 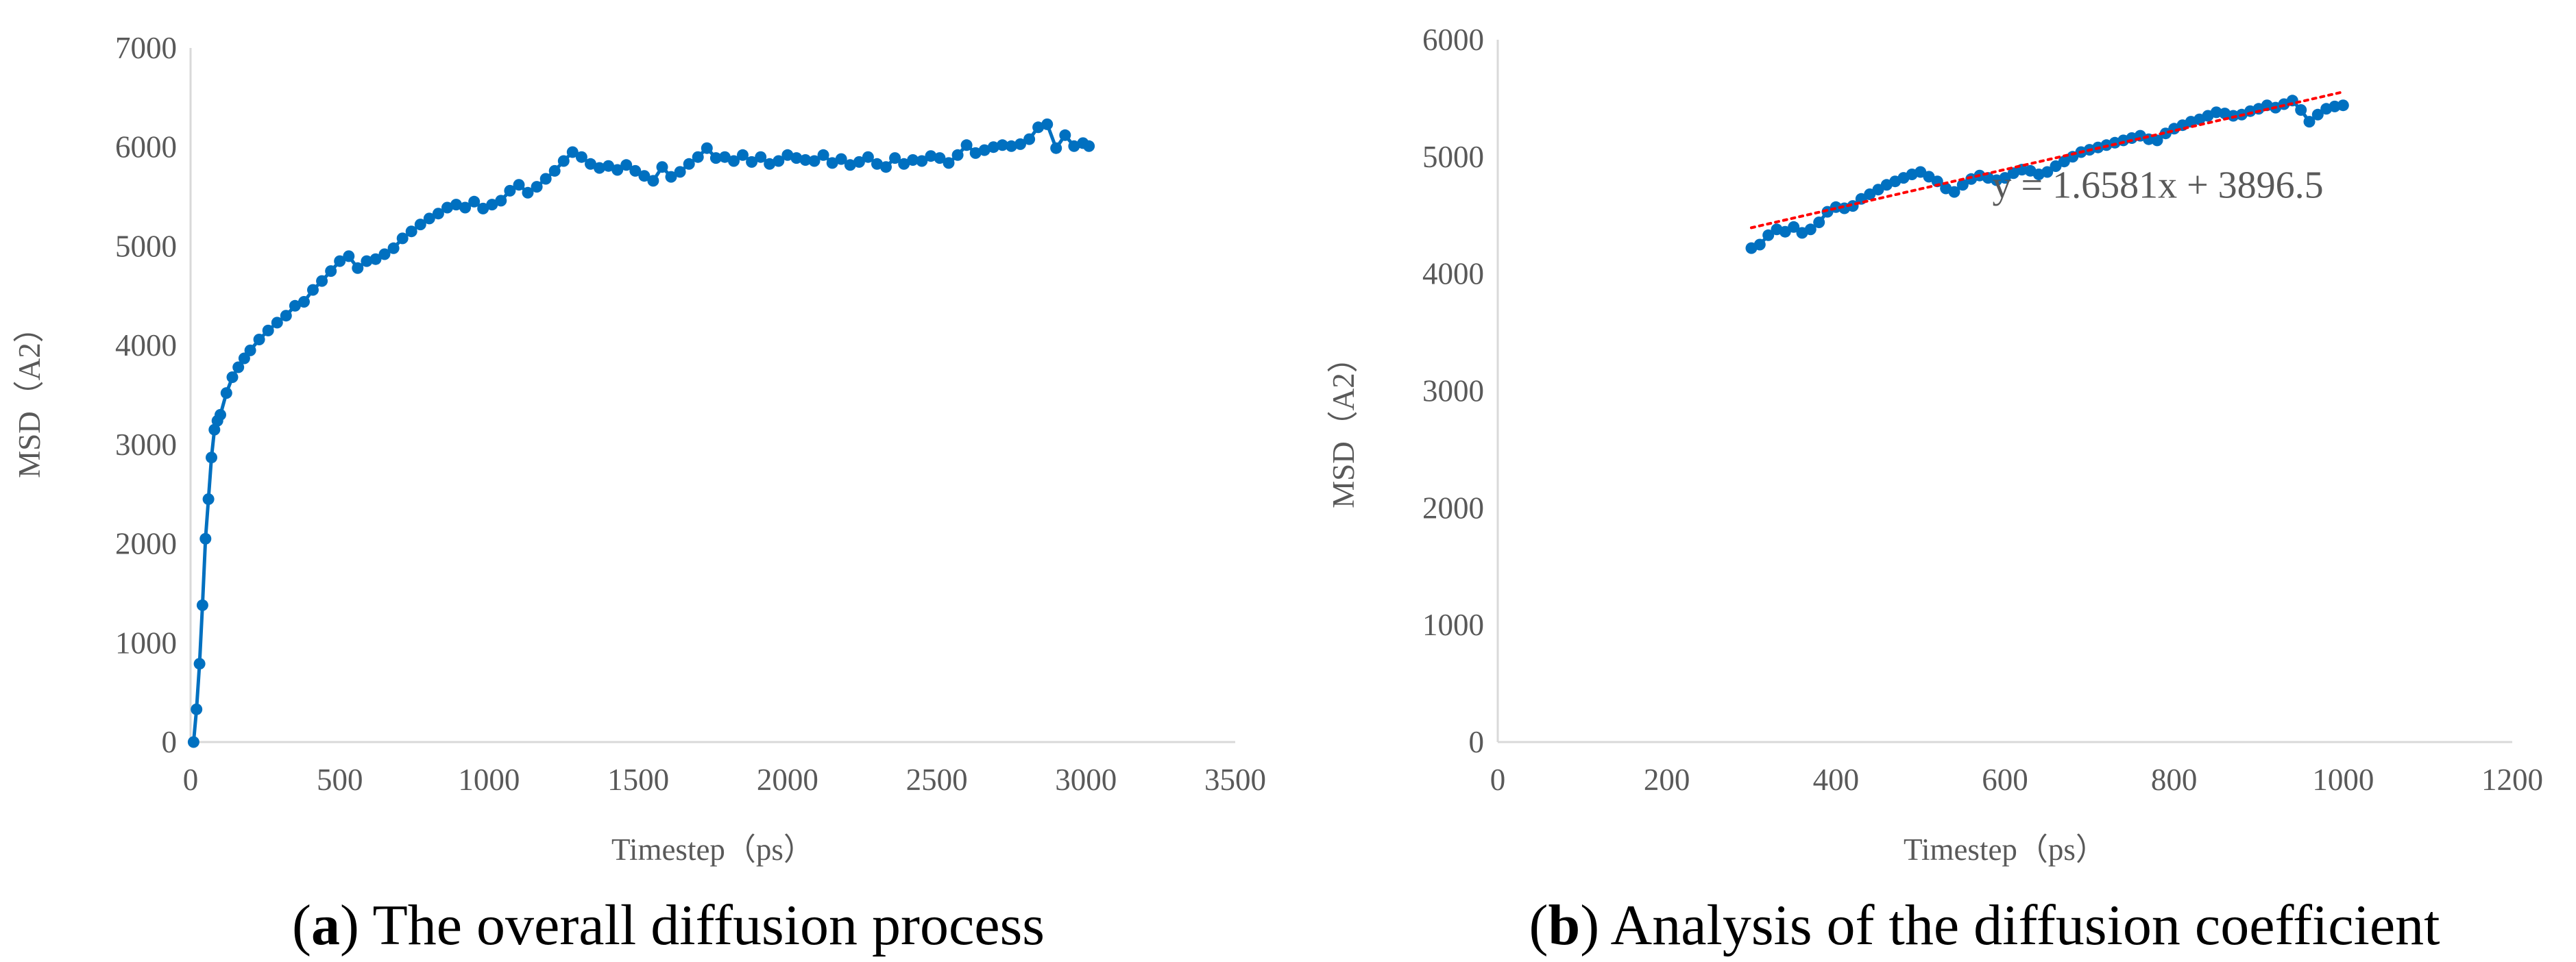 I want to click on x-axis-title-b: Timestep（ps）, so click(x=2005, y=850).